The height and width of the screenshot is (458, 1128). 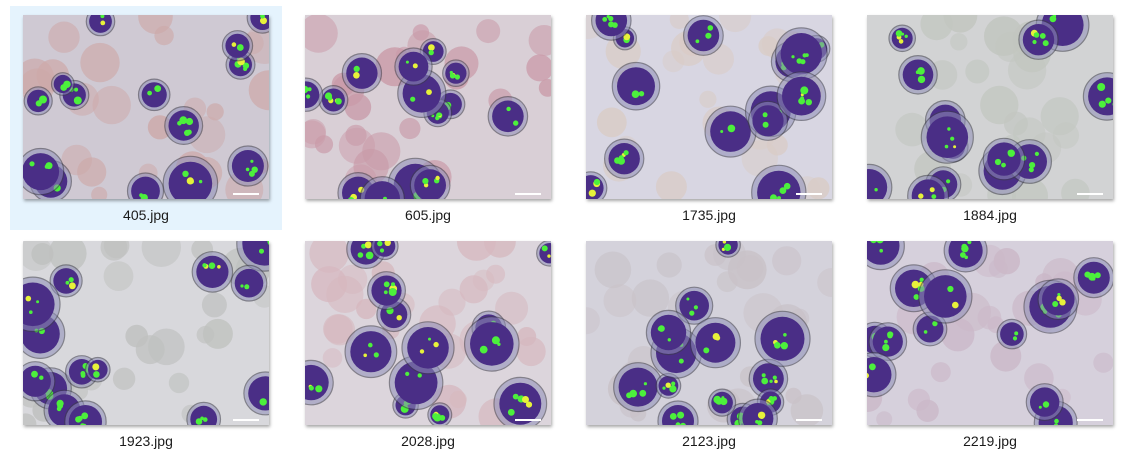 I want to click on file-item: 2123.jpg, so click(x=709, y=344).